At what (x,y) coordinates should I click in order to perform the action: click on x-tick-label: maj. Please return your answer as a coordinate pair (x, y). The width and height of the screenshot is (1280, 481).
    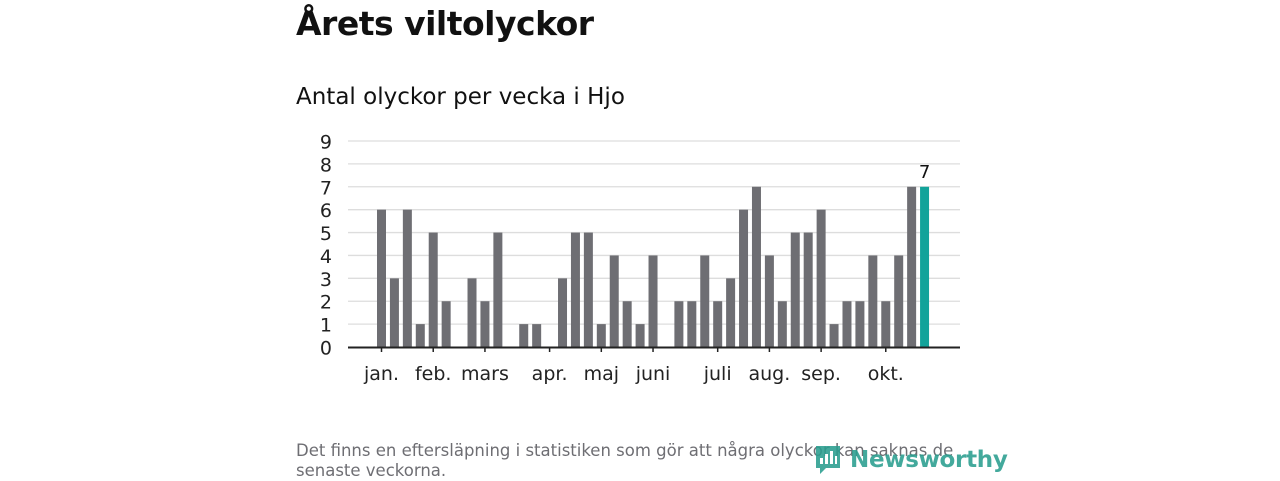
    Looking at the image, I should click on (601, 374).